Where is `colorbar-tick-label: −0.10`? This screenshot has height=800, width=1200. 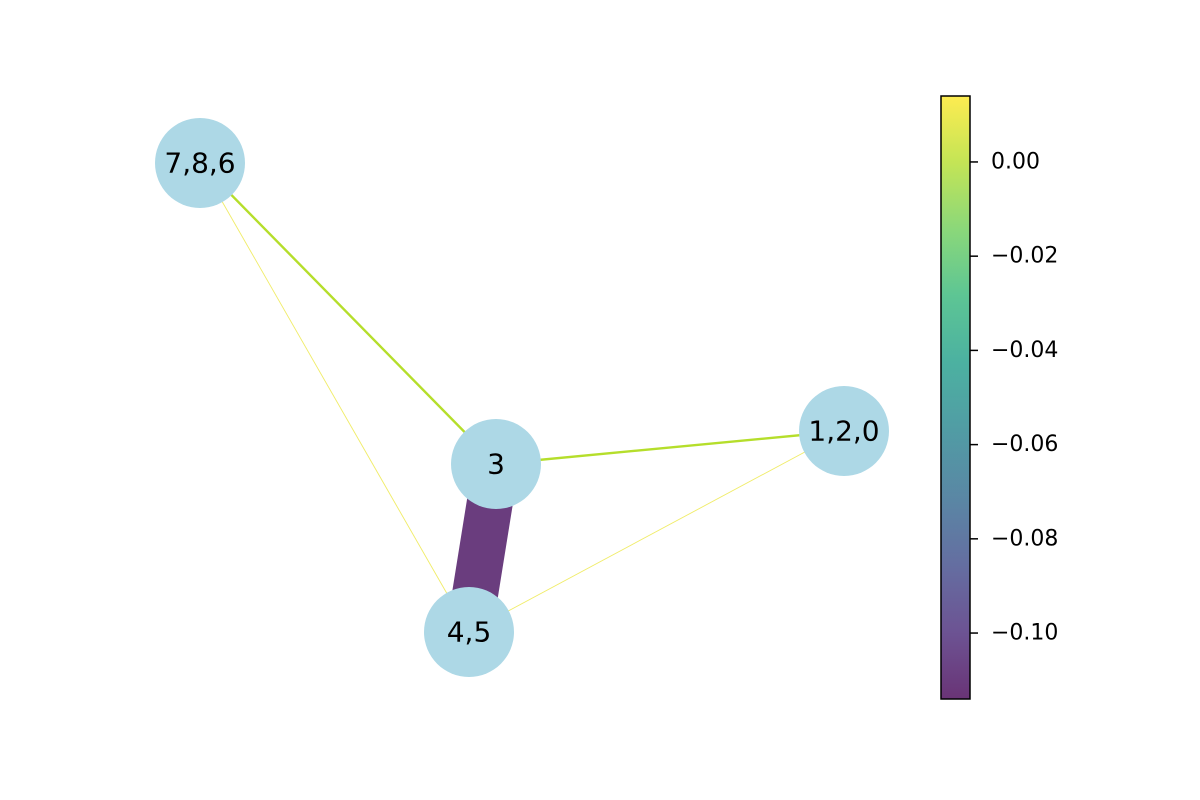
colorbar-tick-label: −0.10 is located at coordinates (1024, 633).